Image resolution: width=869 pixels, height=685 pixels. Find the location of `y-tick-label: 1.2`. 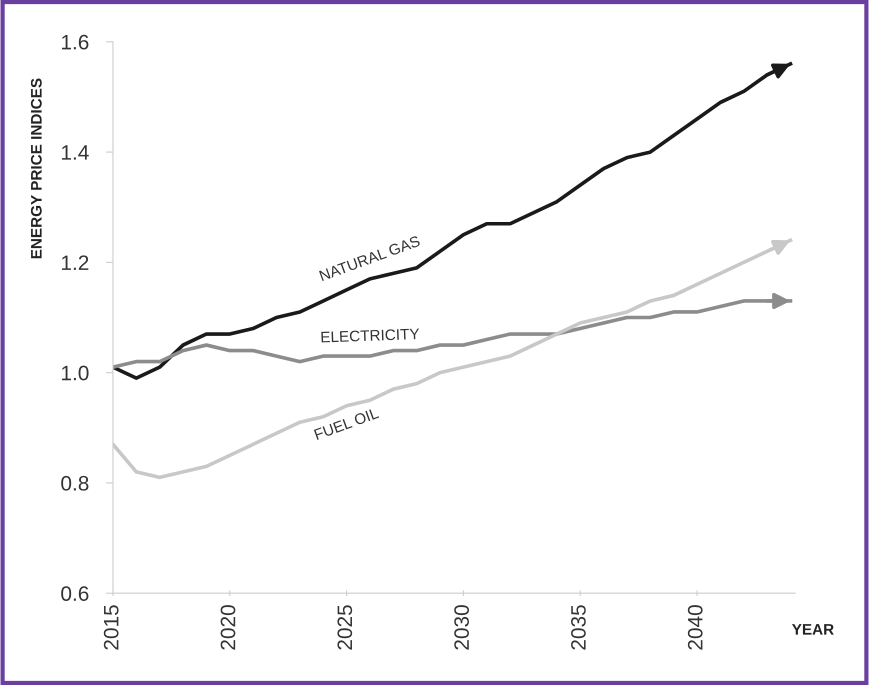

y-tick-label: 1.2 is located at coordinates (75, 262).